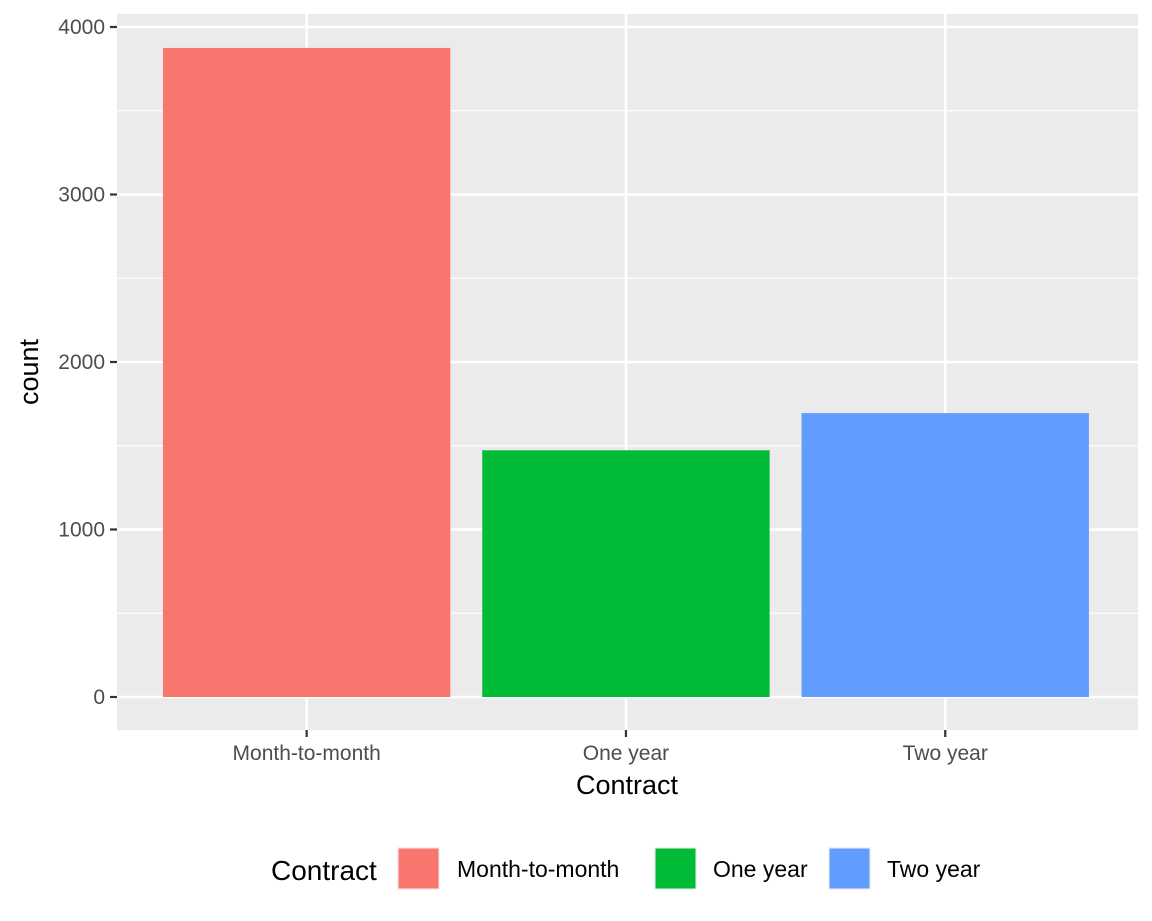 The height and width of the screenshot is (921, 1152). Describe the element at coordinates (945, 753) in the screenshot. I see `x-tick-label: Two year` at that location.